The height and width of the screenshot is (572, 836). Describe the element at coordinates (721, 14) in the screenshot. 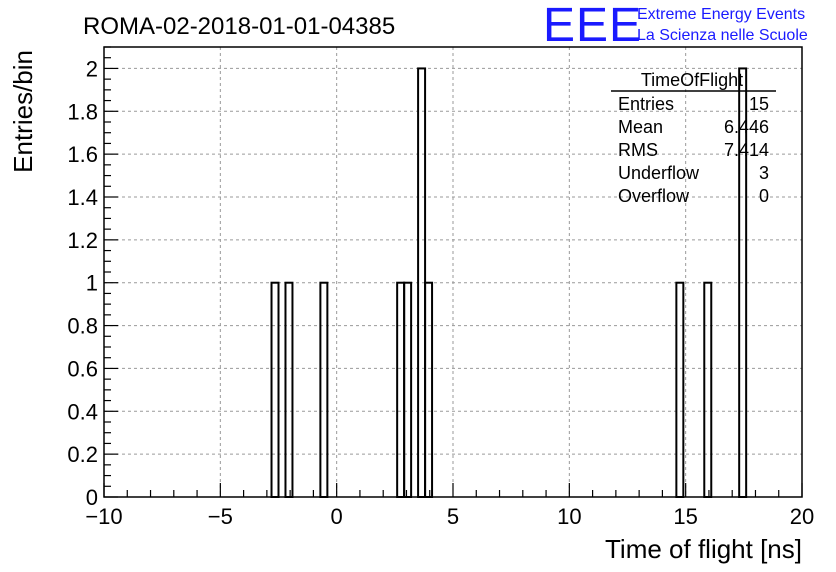

I see `logo-line-1: Extreme Energy Events` at that location.